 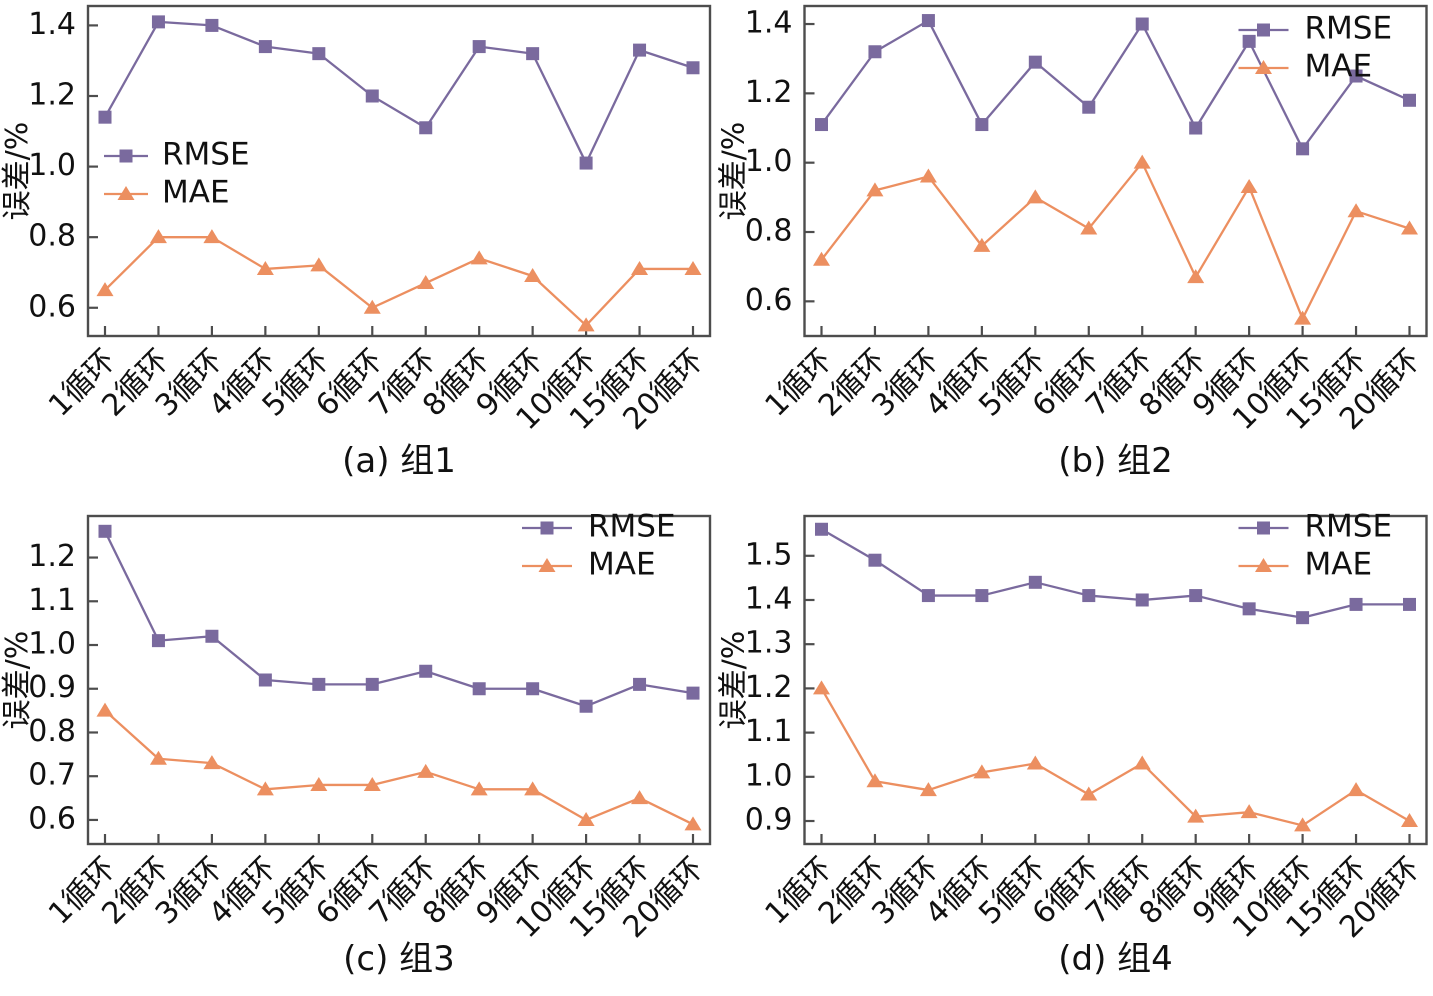 What do you see at coordinates (52, 306) in the screenshot?
I see `y-tick-label: 0.6` at bounding box center [52, 306].